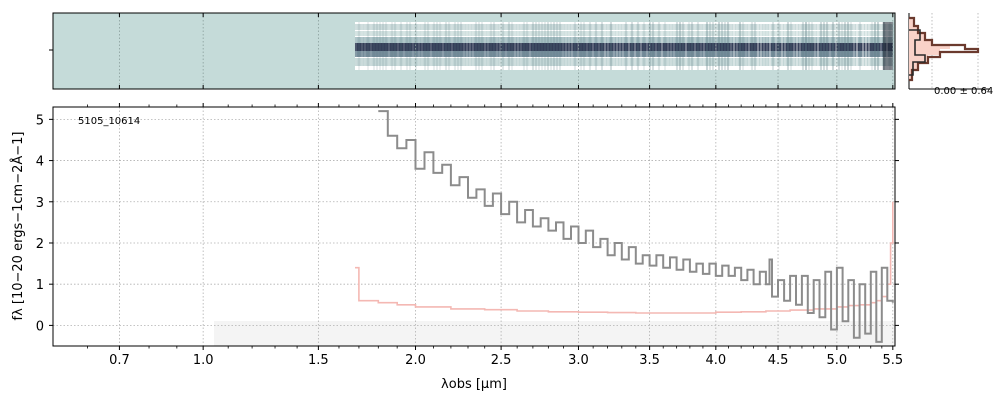  Describe the element at coordinates (578, 360) in the screenshot. I see `x-tick-label: 3.0` at that location.